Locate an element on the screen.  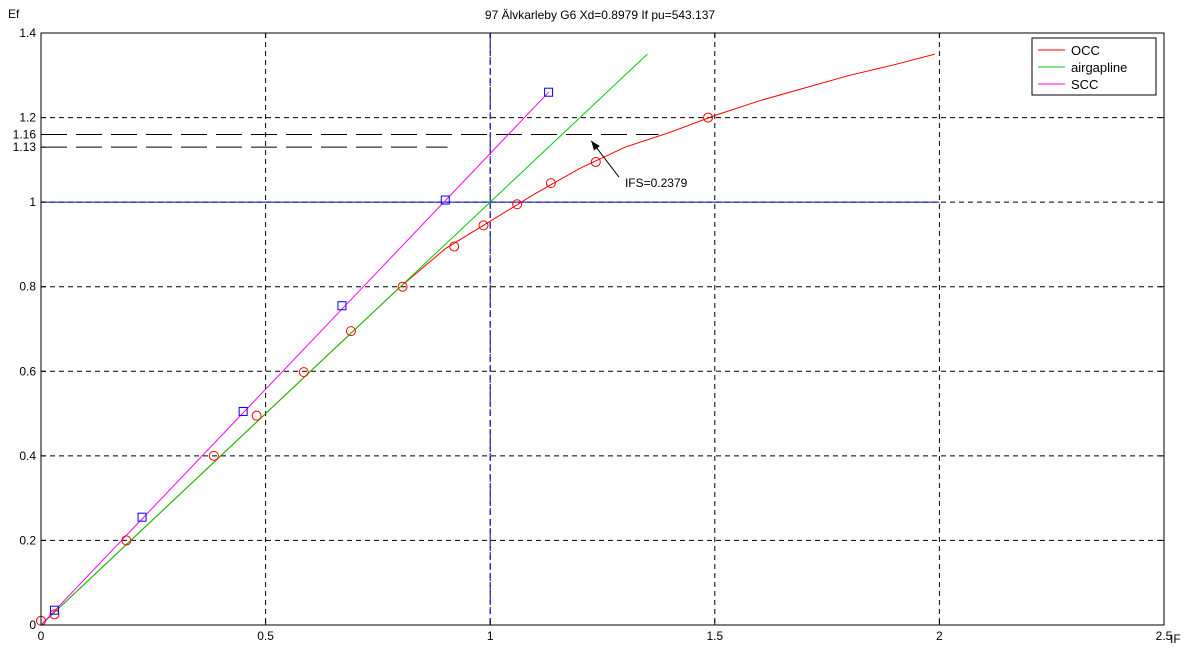
y-tick-label: 0 is located at coordinates (32, 625).